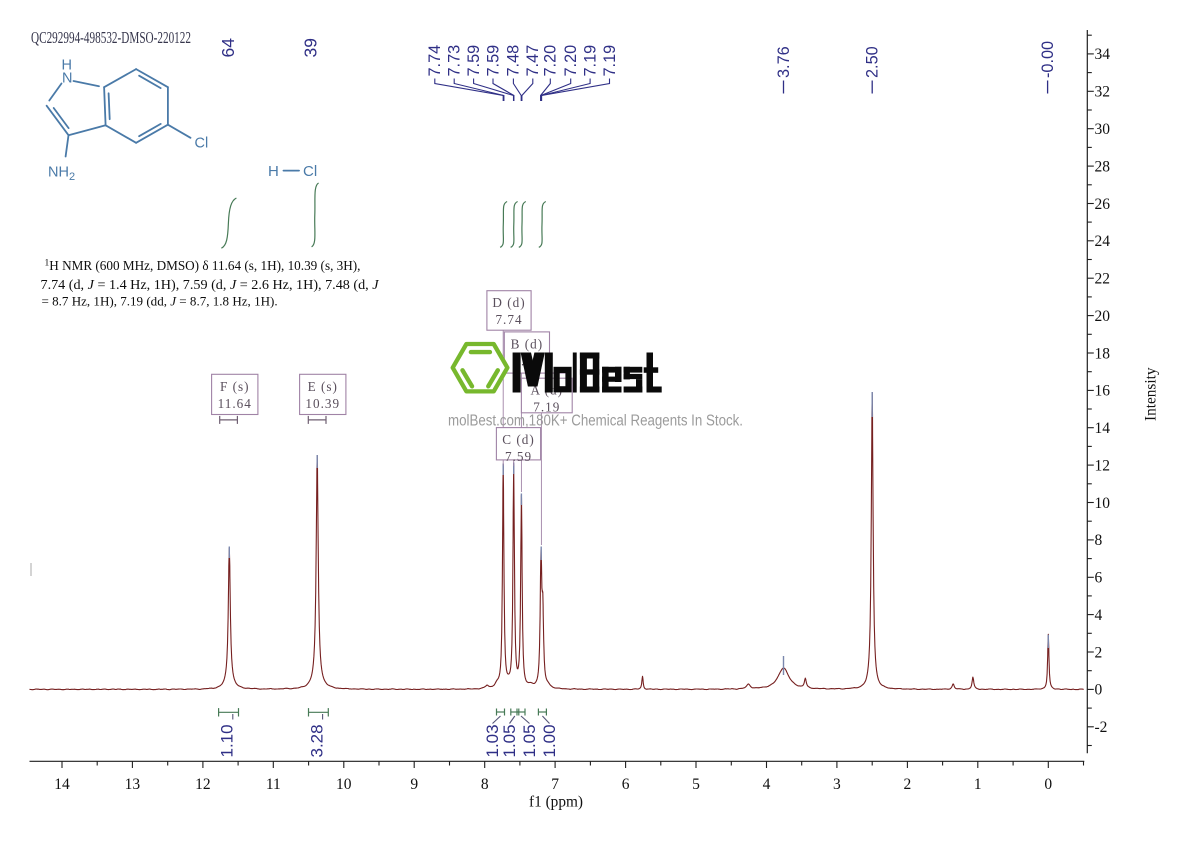  Describe the element at coordinates (323, 386) in the screenshot. I see `svg-text: E (s)` at that location.